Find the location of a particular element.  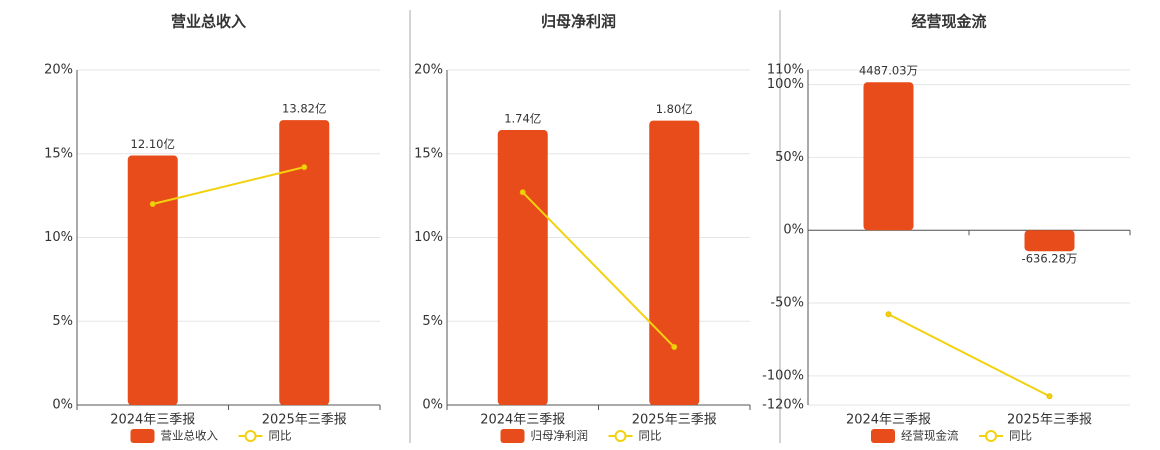

data-label: 1.74亿 is located at coordinates (522, 119).